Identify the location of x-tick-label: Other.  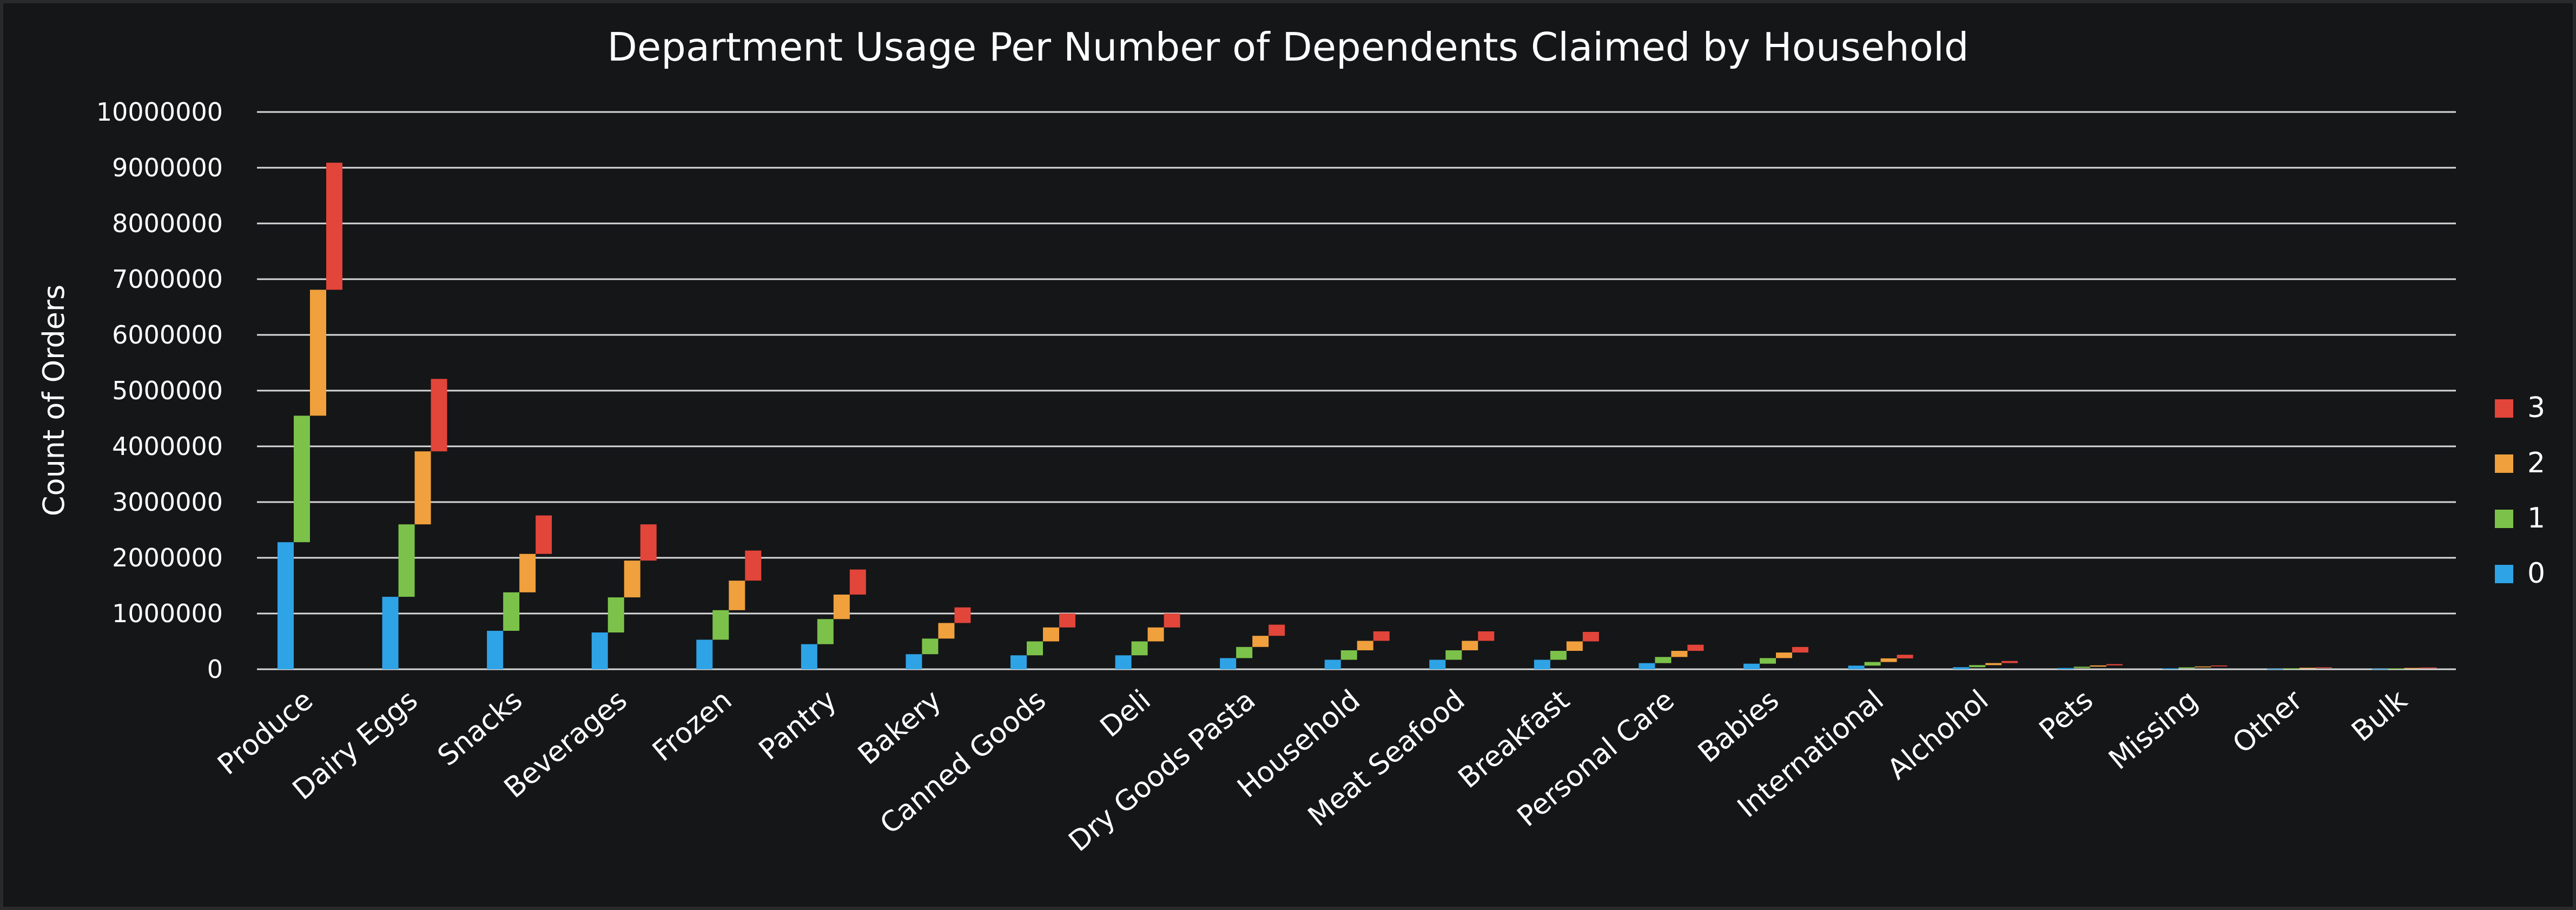
(2268, 722).